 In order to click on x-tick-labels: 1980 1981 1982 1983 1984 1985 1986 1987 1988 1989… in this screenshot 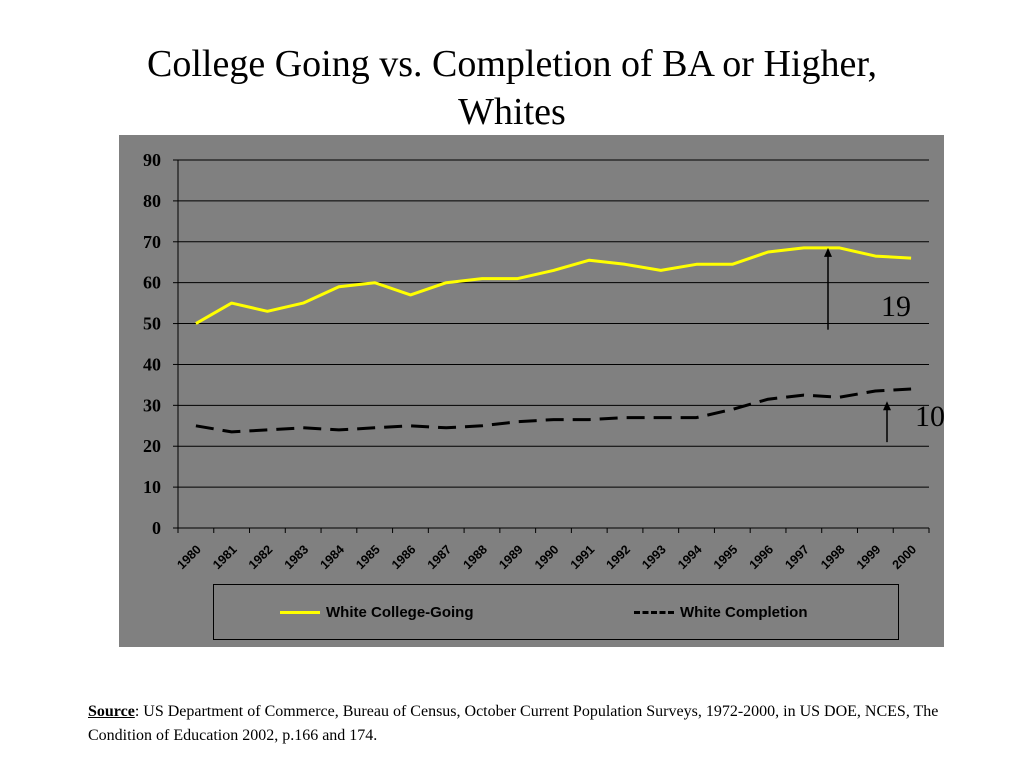, I will do `click(546, 557)`.